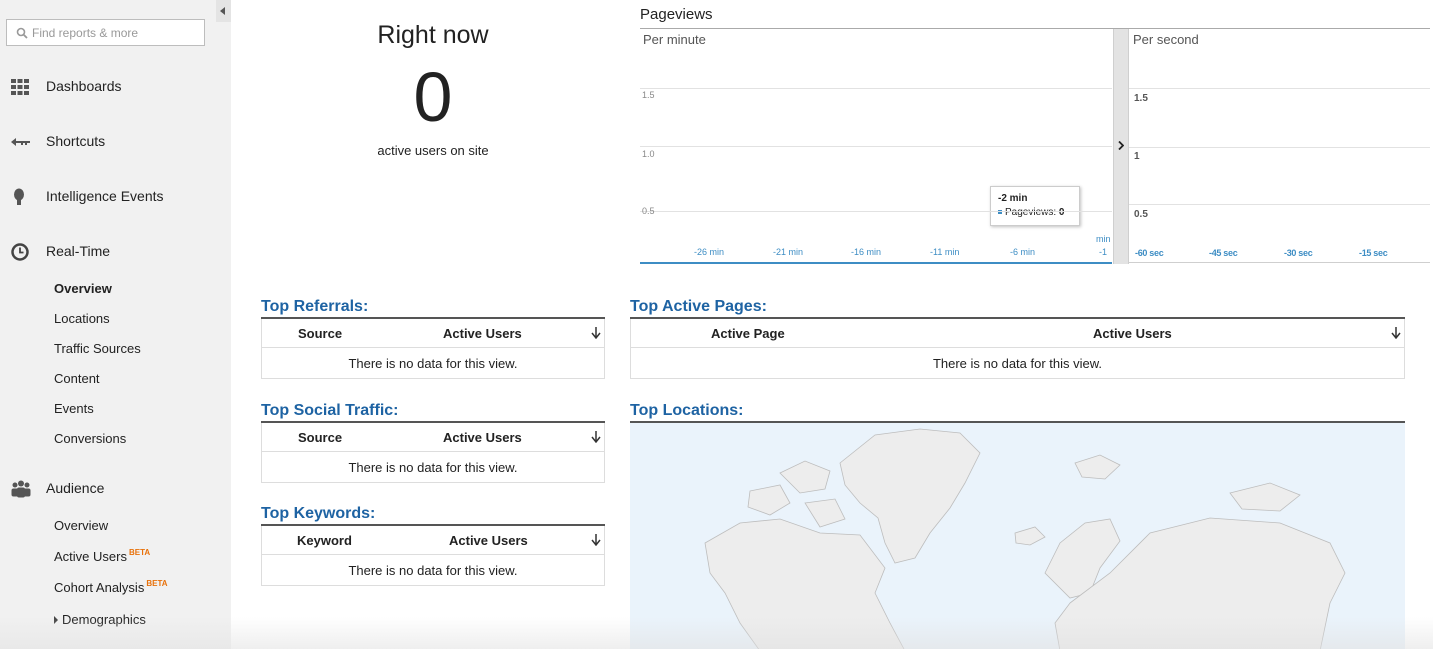 The width and height of the screenshot is (1433, 649). I want to click on x-axis-line, so click(1279, 262).